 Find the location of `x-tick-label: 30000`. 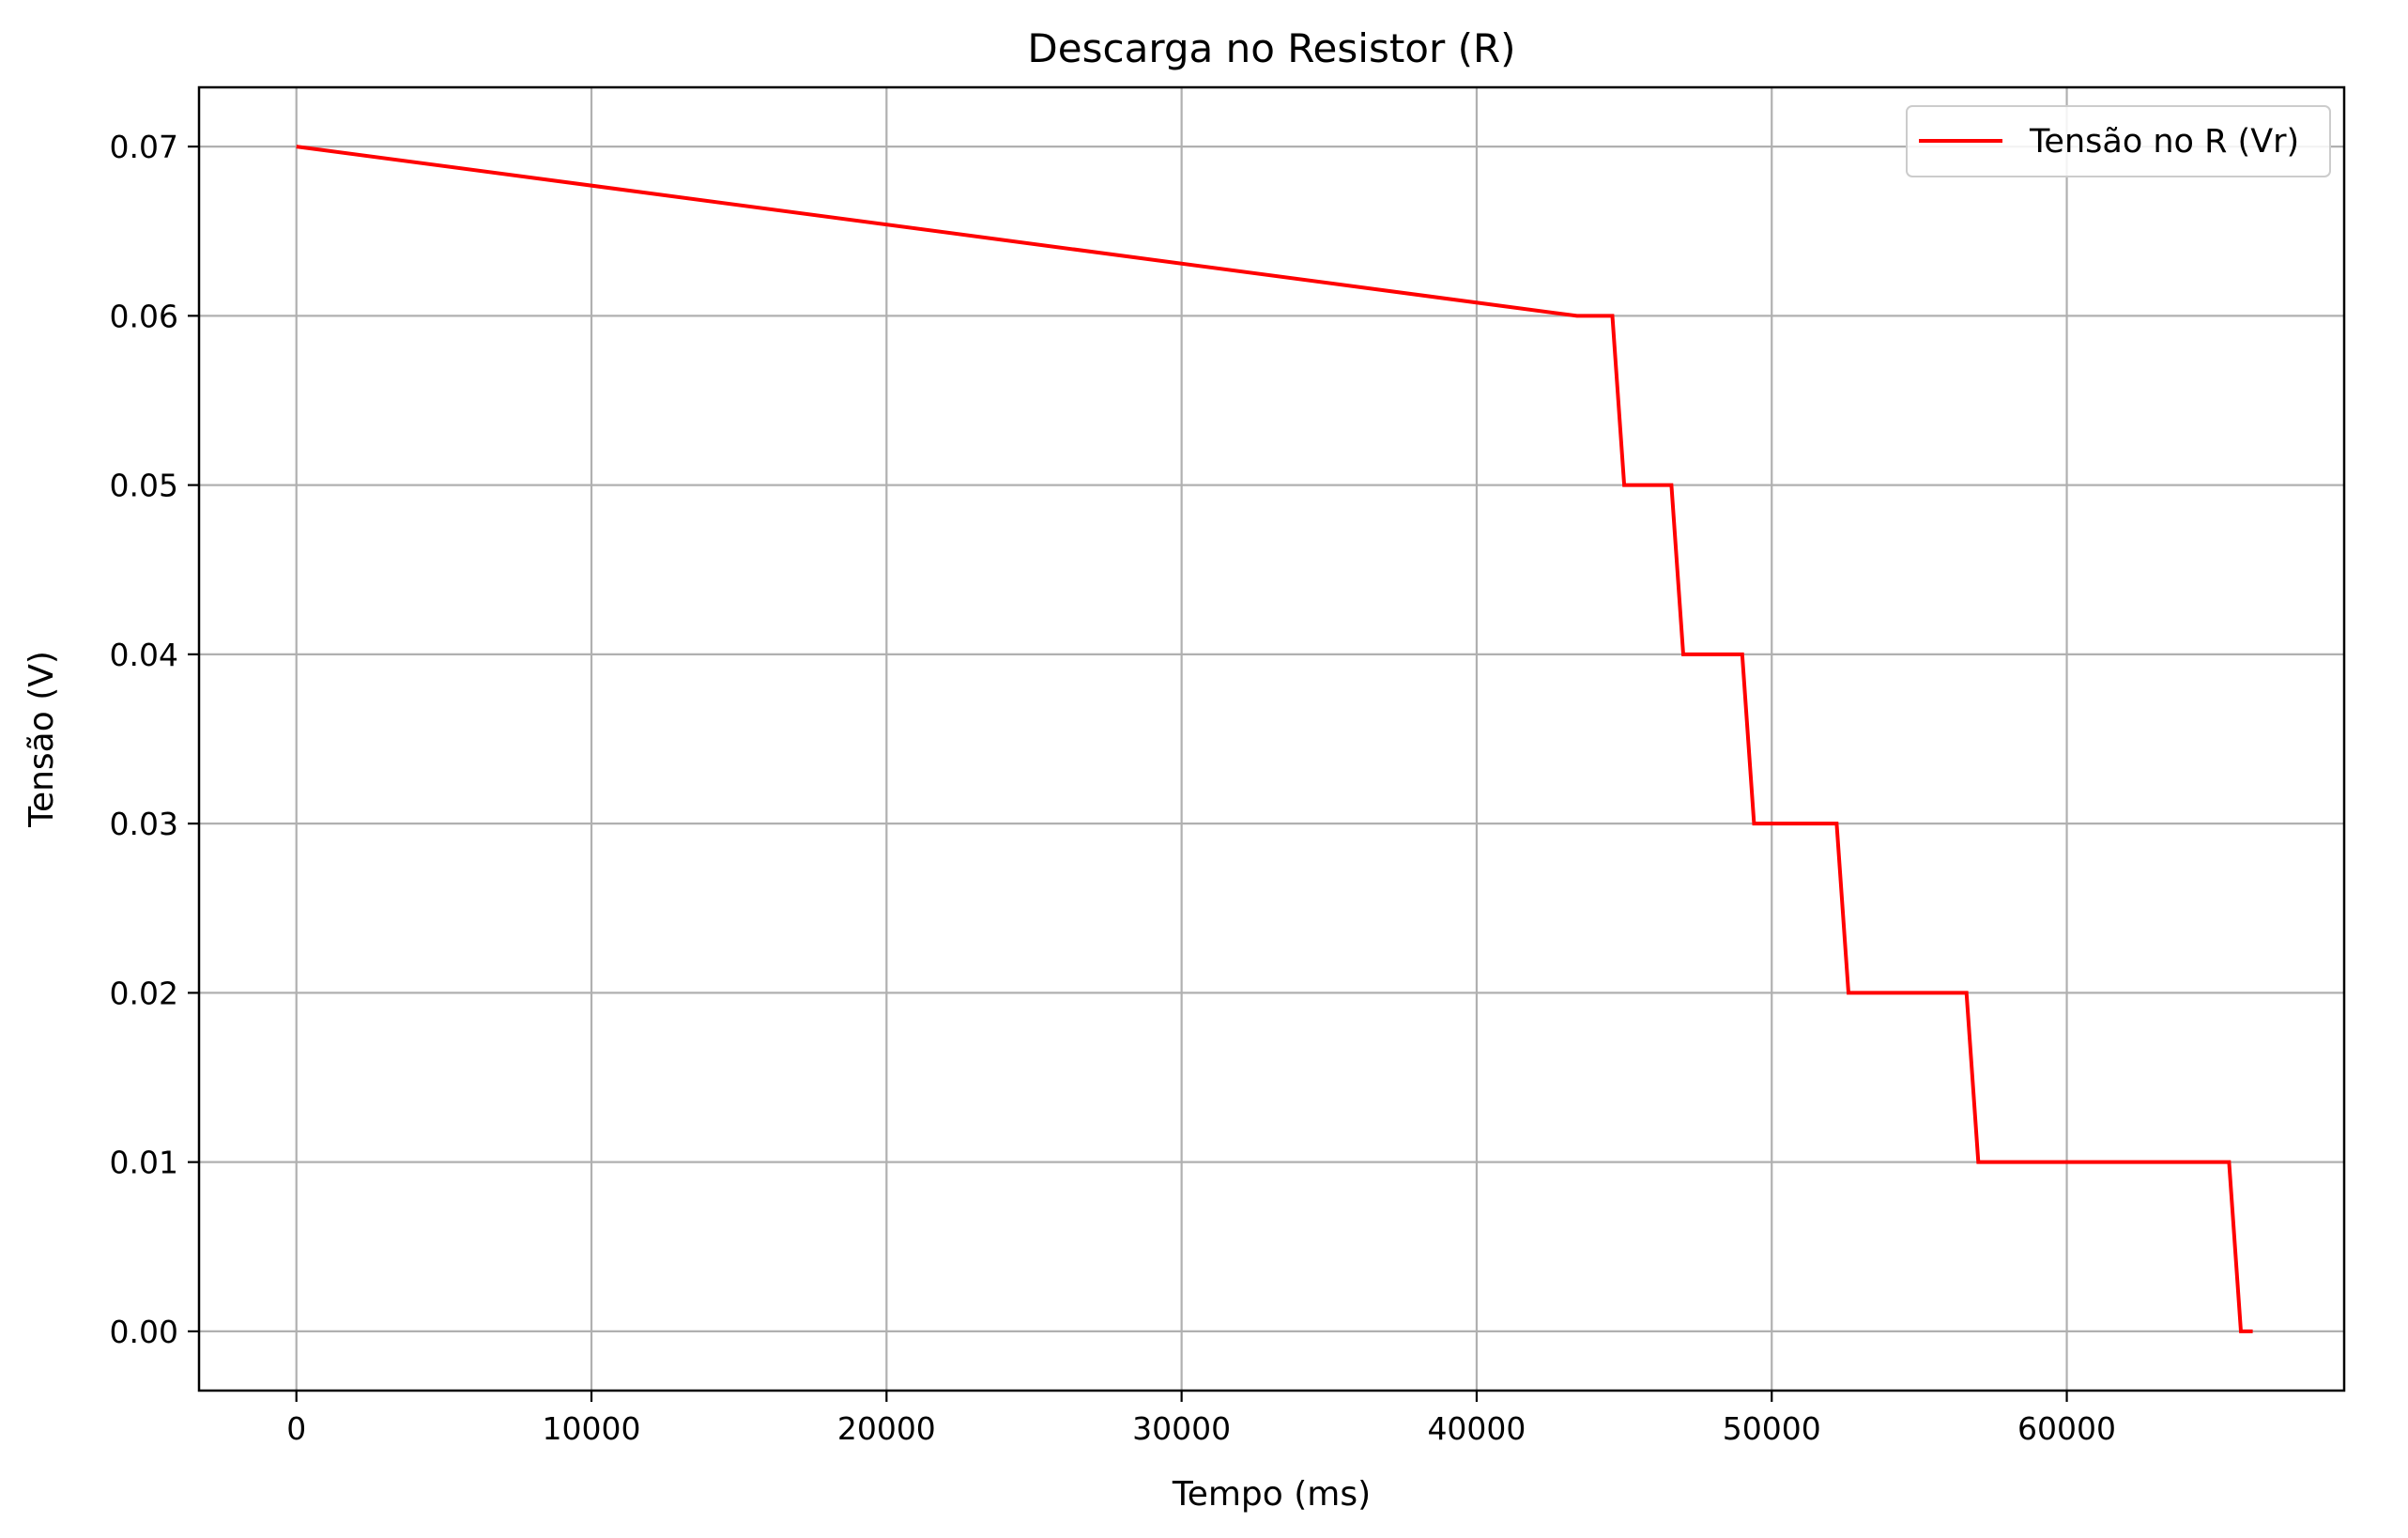

x-tick-label: 30000 is located at coordinates (1181, 1428).